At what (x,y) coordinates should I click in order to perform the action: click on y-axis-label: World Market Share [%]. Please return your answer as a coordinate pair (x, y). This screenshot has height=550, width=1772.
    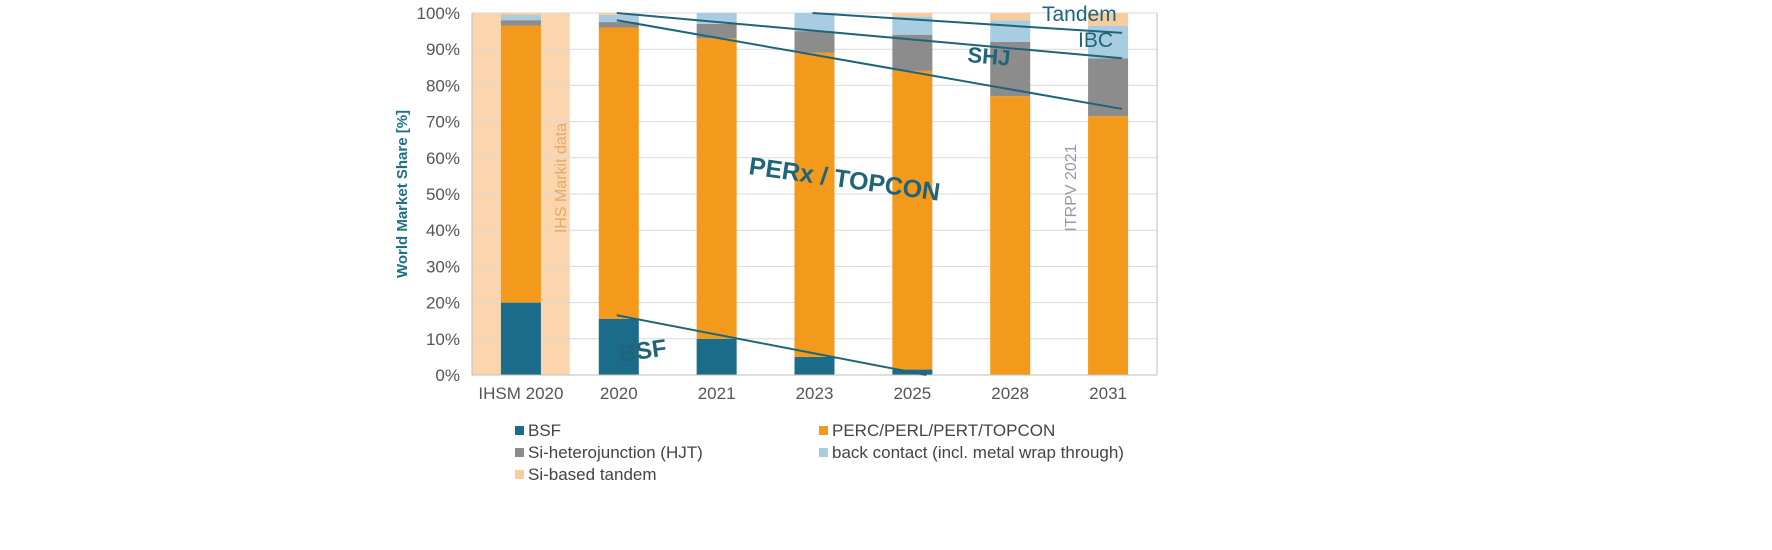
    Looking at the image, I should click on (402, 194).